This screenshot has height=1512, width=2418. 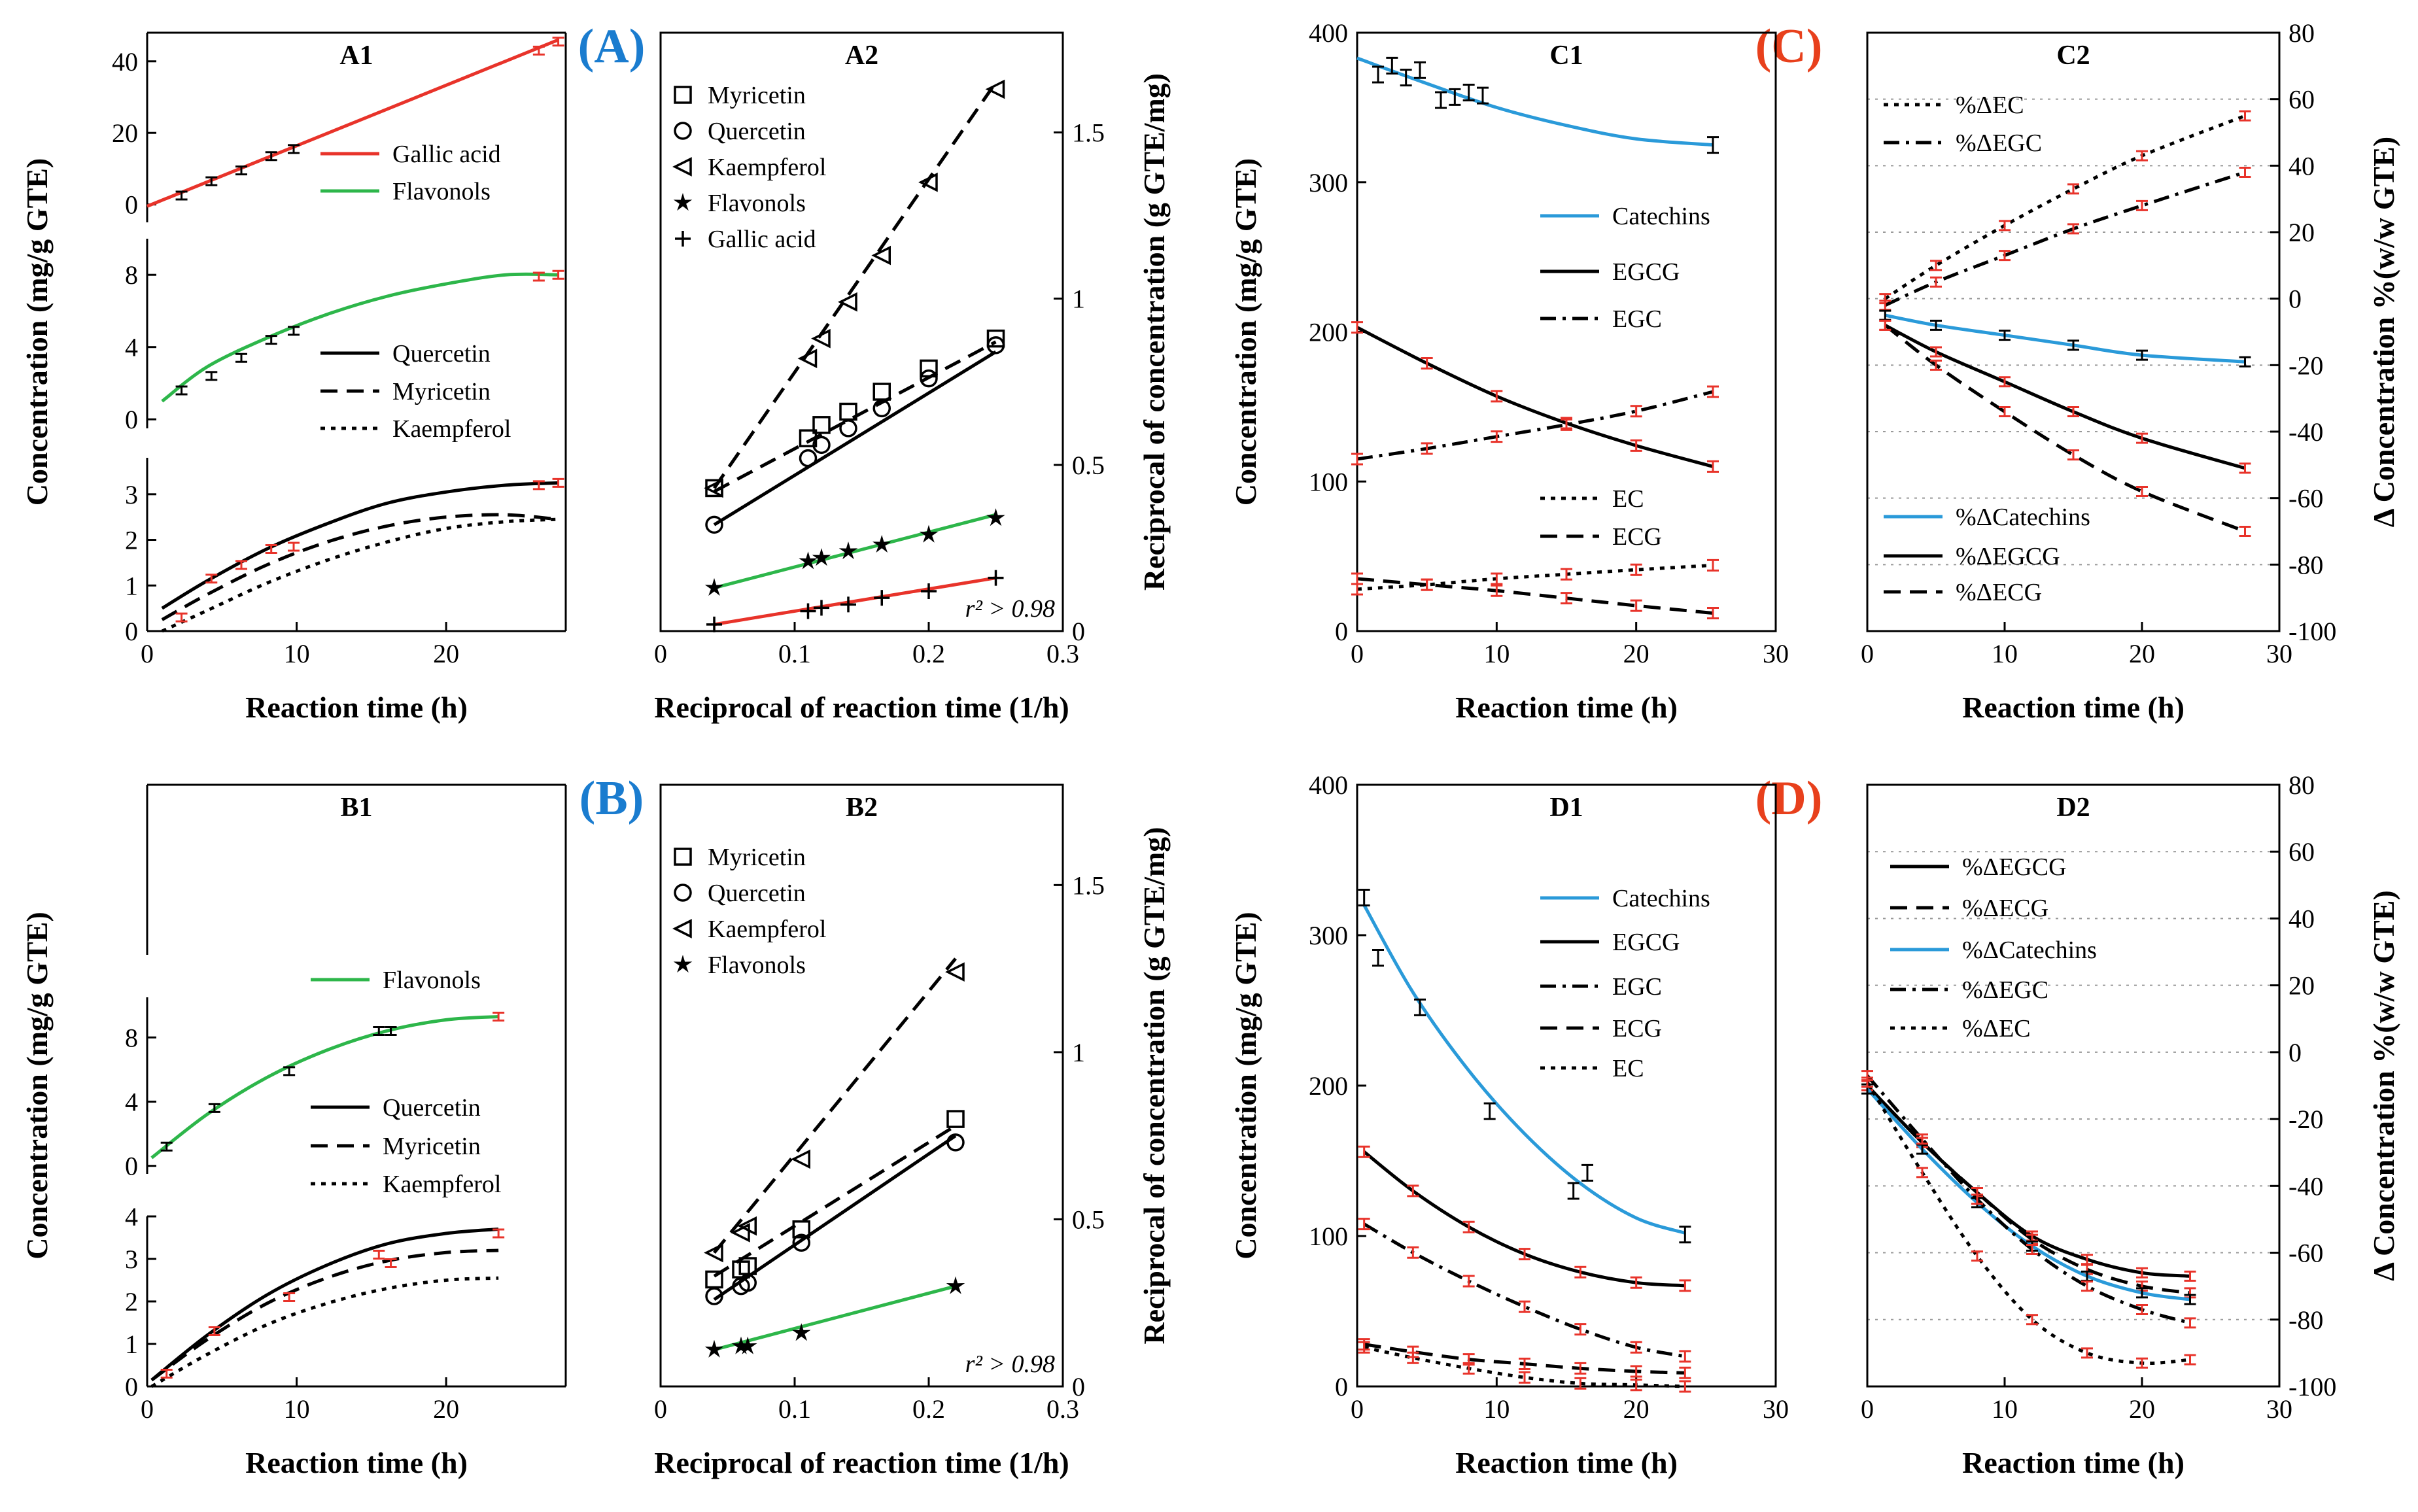 I want to click on panel-title: B2, so click(x=862, y=808).